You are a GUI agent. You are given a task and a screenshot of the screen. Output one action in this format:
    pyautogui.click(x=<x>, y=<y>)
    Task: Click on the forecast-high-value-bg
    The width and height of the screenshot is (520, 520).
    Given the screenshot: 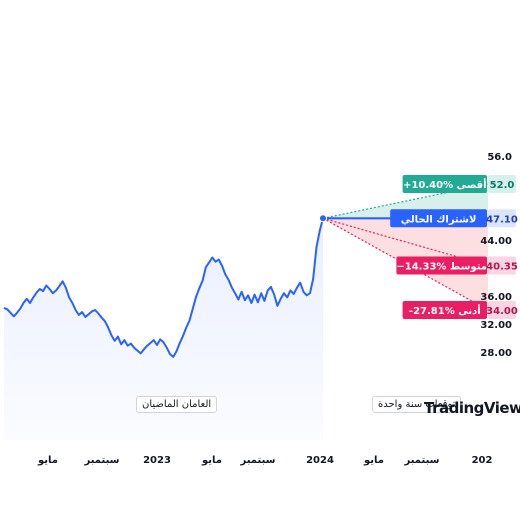 What is the action you would take?
    pyautogui.click(x=502, y=184)
    